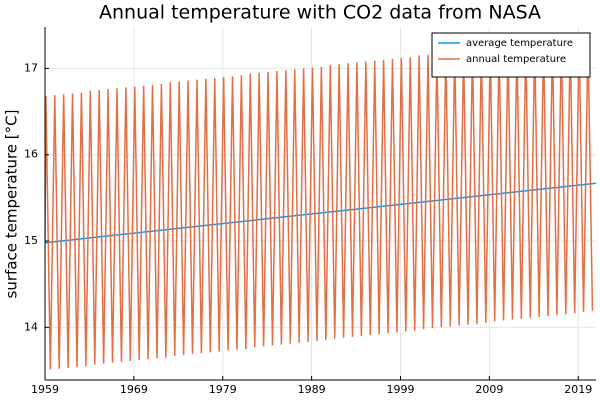  I want to click on x-tick-label: 2019, so click(578, 389).